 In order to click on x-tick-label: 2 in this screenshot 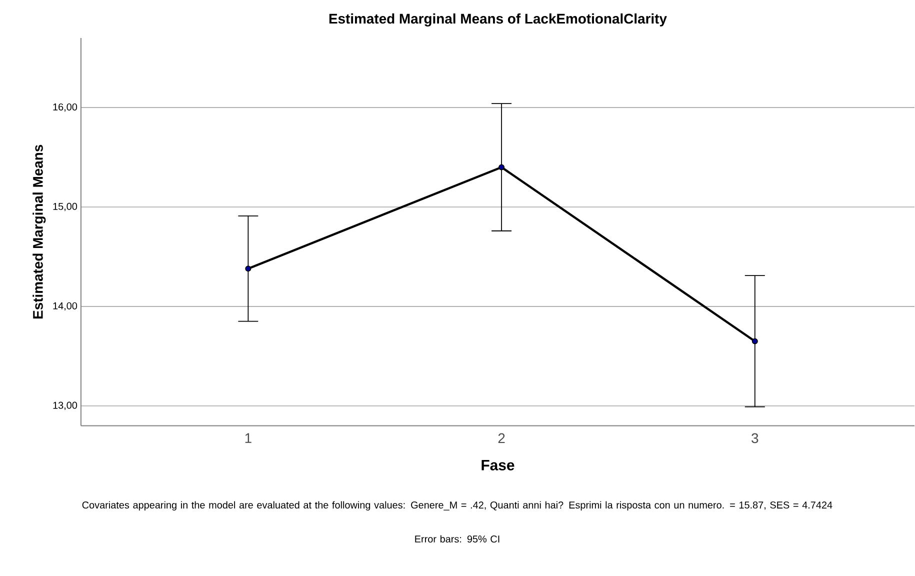, I will do `click(501, 438)`.